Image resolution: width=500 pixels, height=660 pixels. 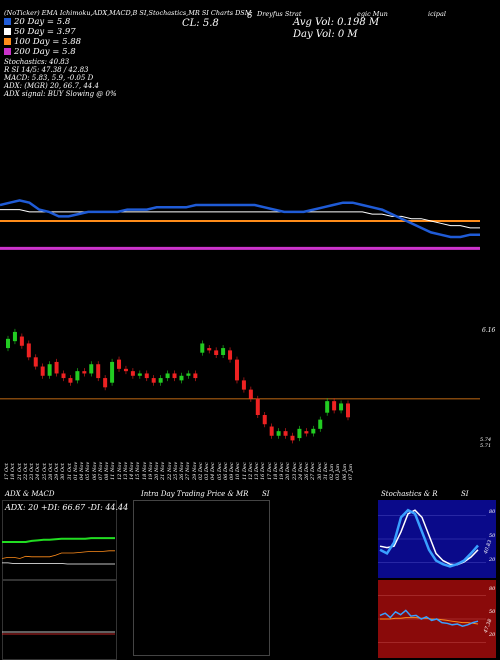 What do you see at coordinates (42, 22) in the screenshot?
I see `legend-ema20-label: 20 Day = 5.8` at bounding box center [42, 22].